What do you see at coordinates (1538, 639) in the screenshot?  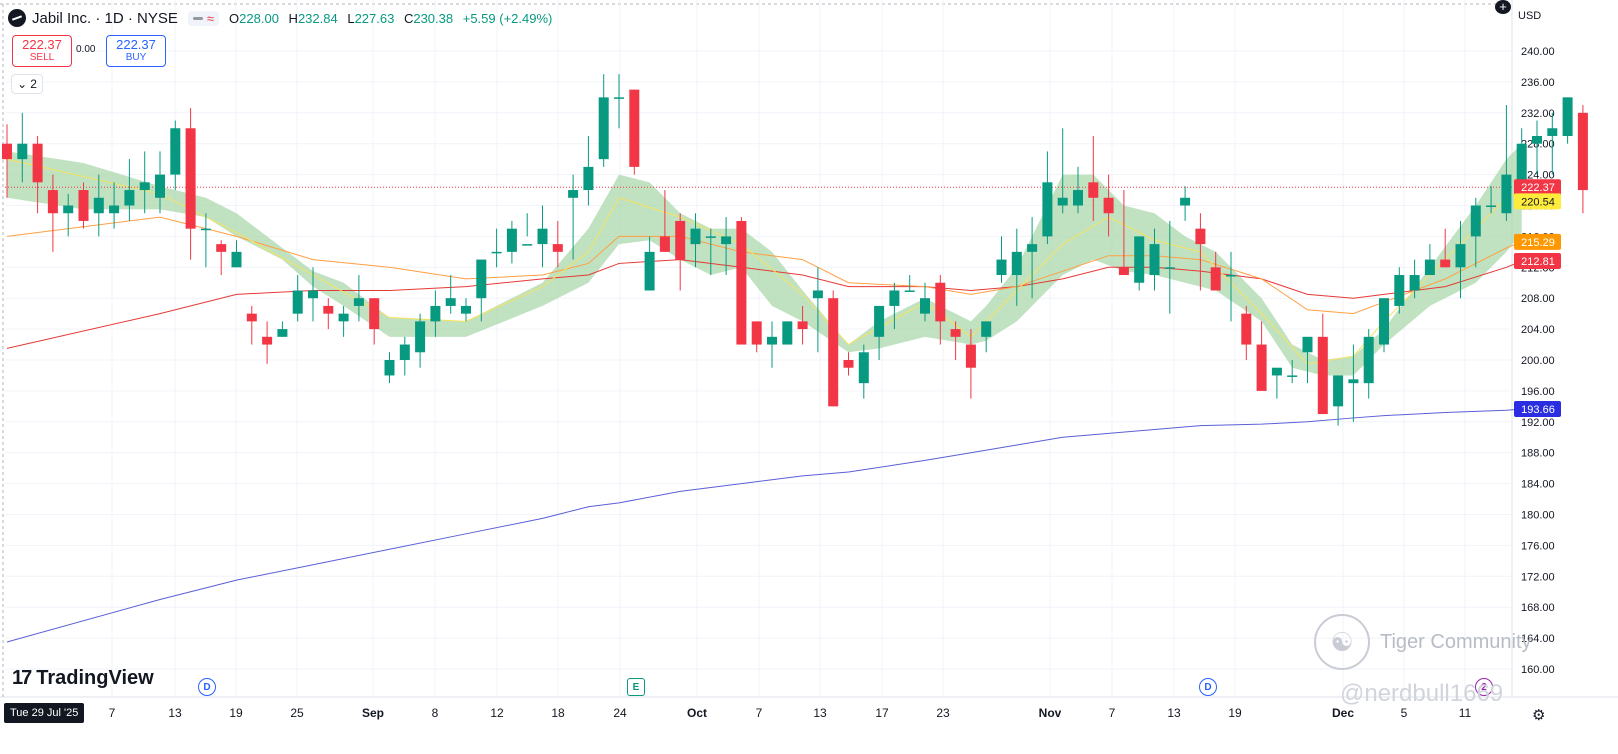 I see `y-tick-label: 164.00` at bounding box center [1538, 639].